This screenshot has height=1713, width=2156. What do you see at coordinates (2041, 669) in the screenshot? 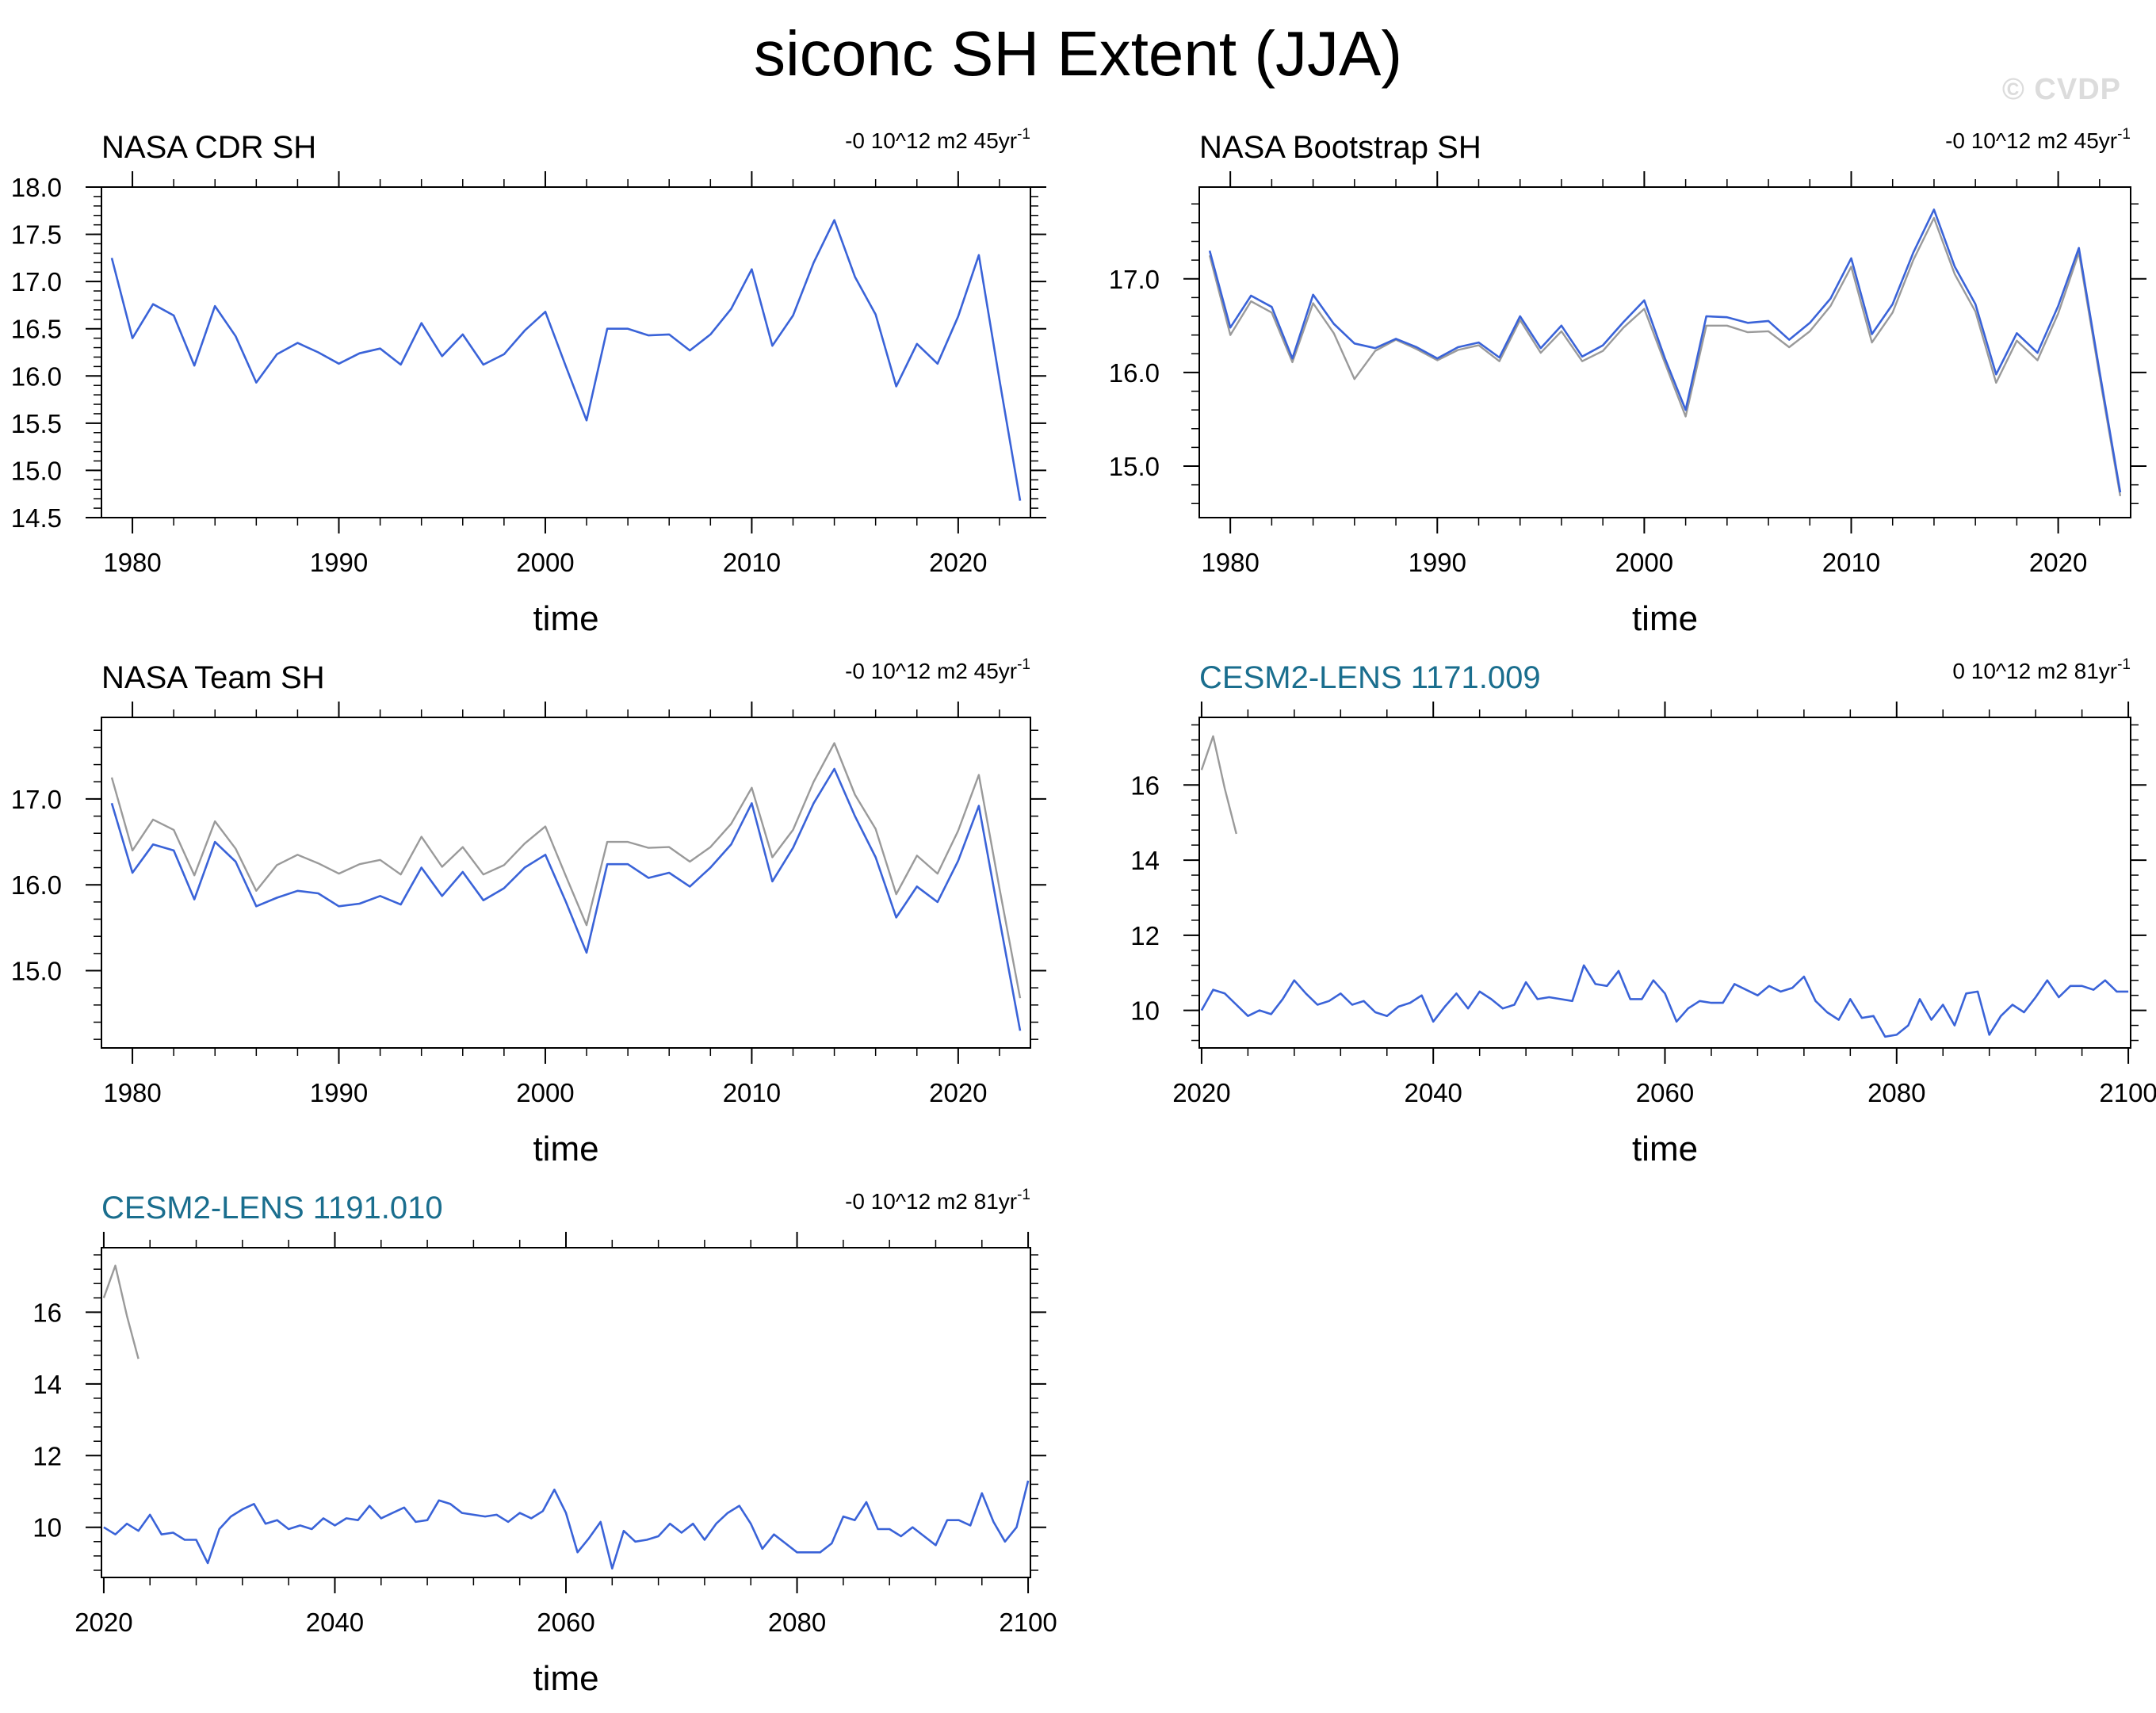
I see `trend-label: 0 10^12 m2 81yr-1` at bounding box center [2041, 669].